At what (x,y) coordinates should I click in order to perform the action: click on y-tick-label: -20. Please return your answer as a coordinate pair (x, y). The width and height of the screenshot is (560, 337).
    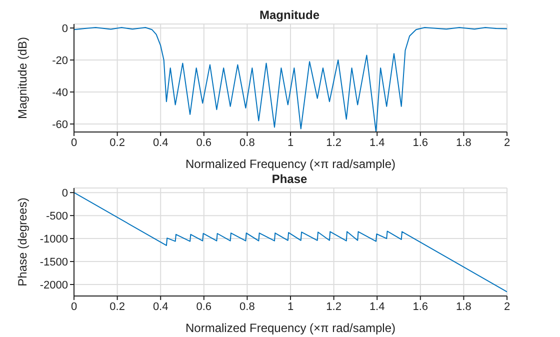
    Looking at the image, I should click on (60, 60).